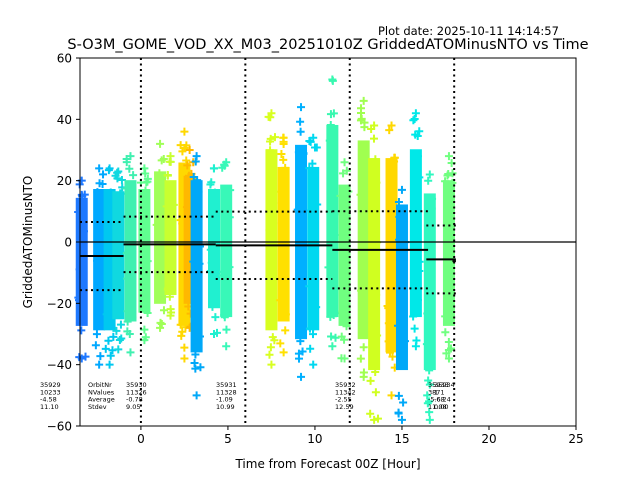 The height and width of the screenshot is (480, 640). I want to click on x-axis-label: Time from Forecast 00Z [Hour], so click(327, 464).